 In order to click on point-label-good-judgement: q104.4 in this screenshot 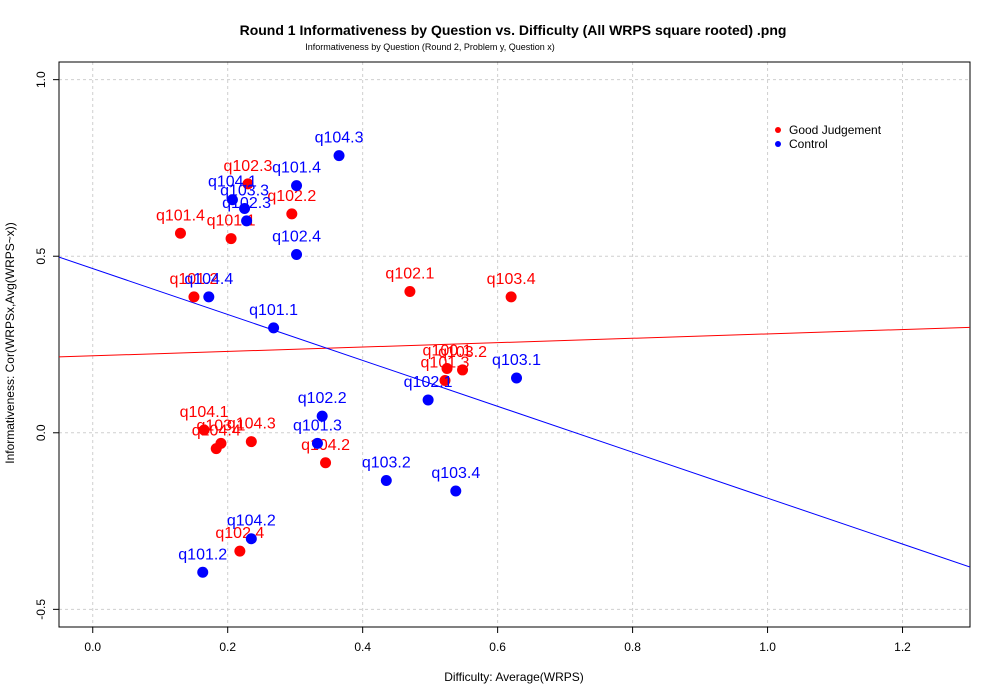, I will do `click(216, 431)`.